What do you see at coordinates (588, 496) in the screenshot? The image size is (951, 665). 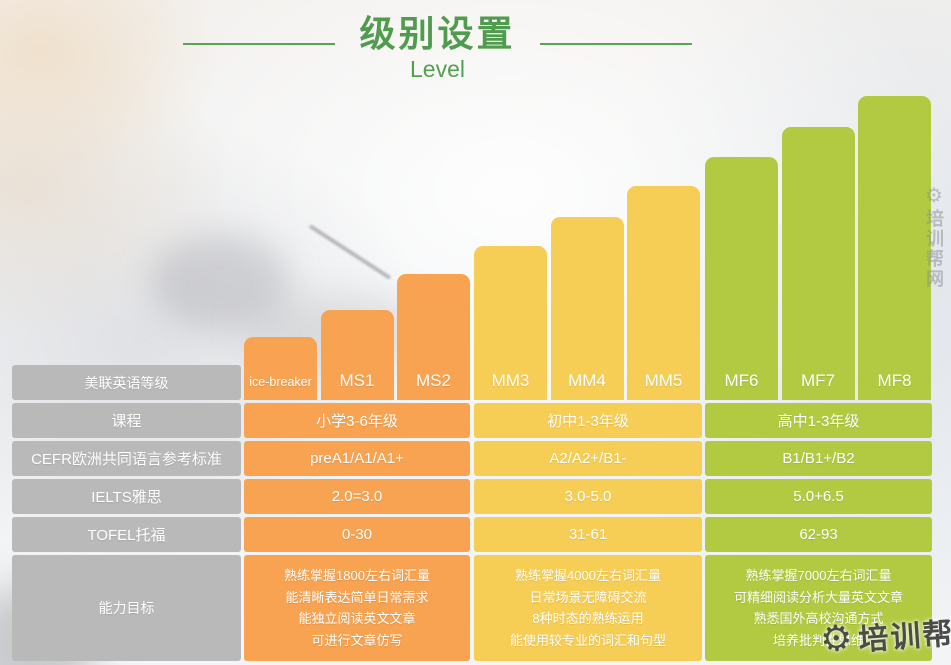 I see `ielts-cell-mm: 3.0-5.0` at bounding box center [588, 496].